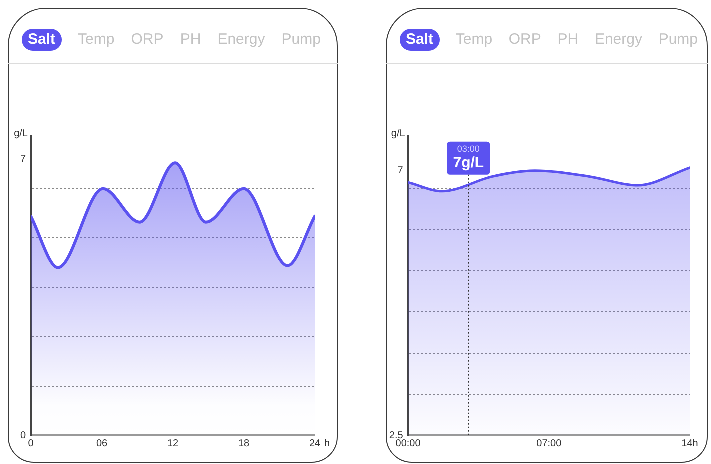 This screenshot has height=464, width=711. I want to click on x-tick-label: 07:00, so click(549, 444).